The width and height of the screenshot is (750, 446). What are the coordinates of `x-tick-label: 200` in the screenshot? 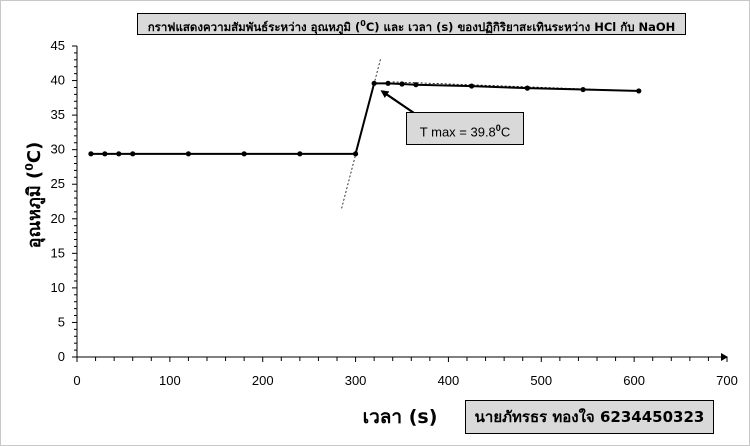 It's located at (263, 380).